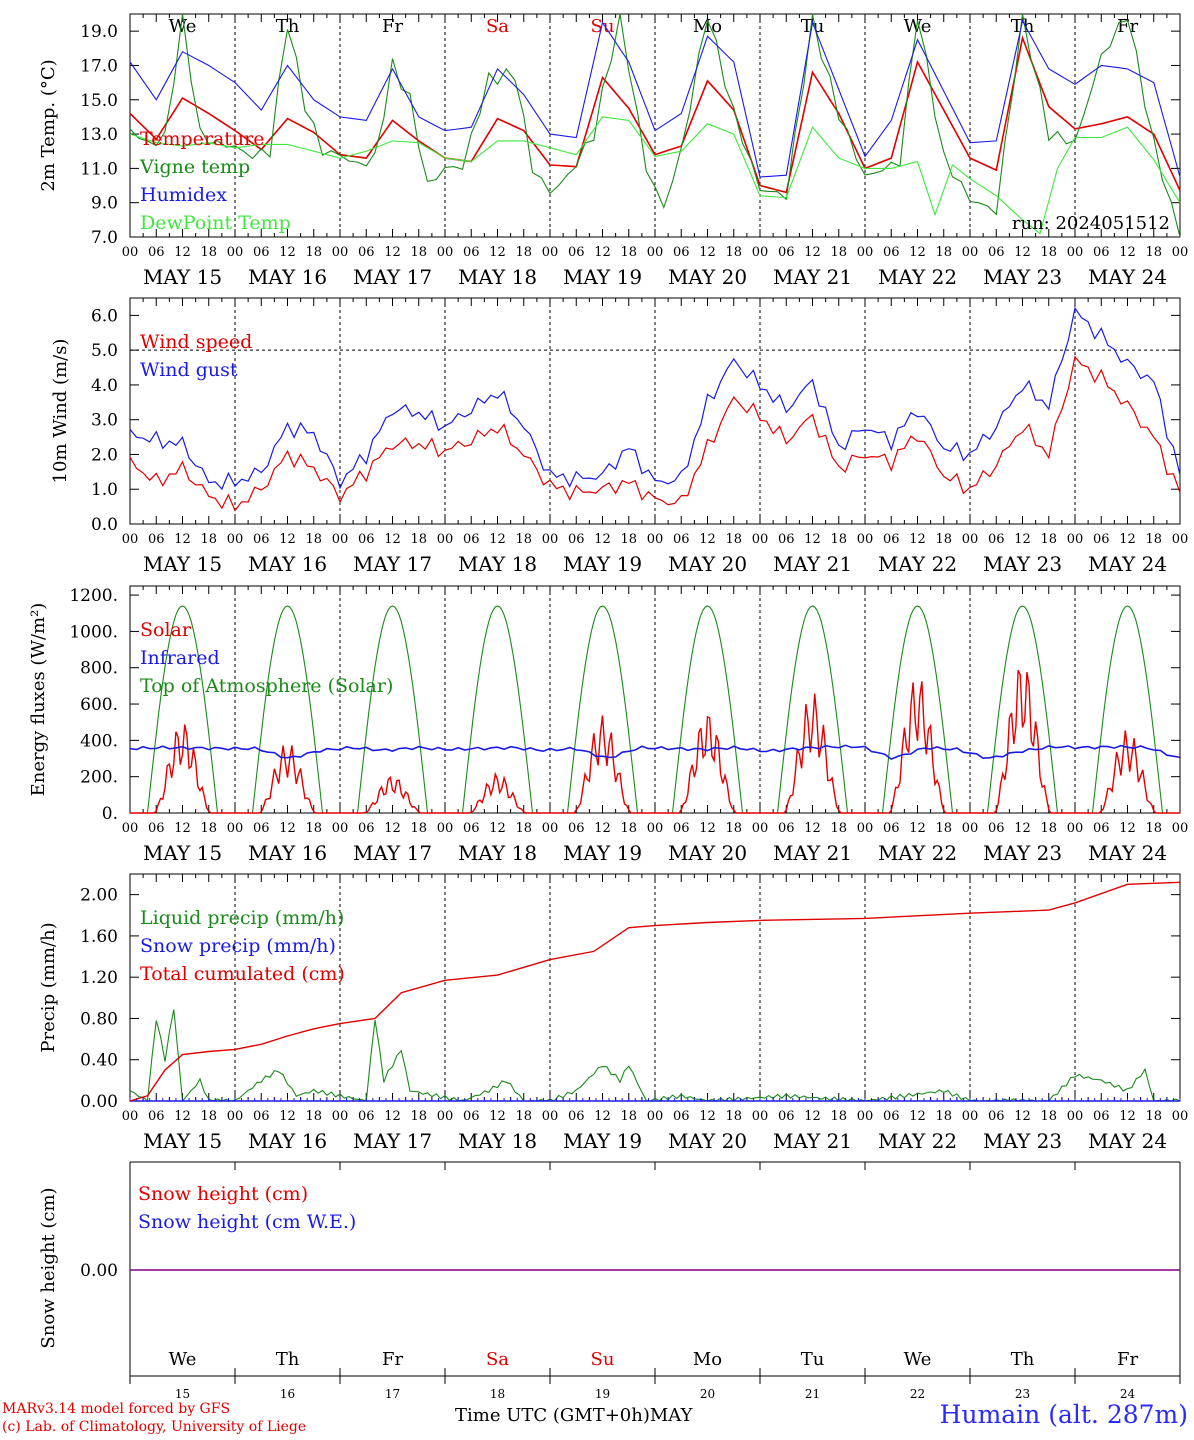 This screenshot has width=1194, height=1440. Describe the element at coordinates (215, 223) in the screenshot. I see `legend-dewpoint-temp: DewPoint Temp` at that location.